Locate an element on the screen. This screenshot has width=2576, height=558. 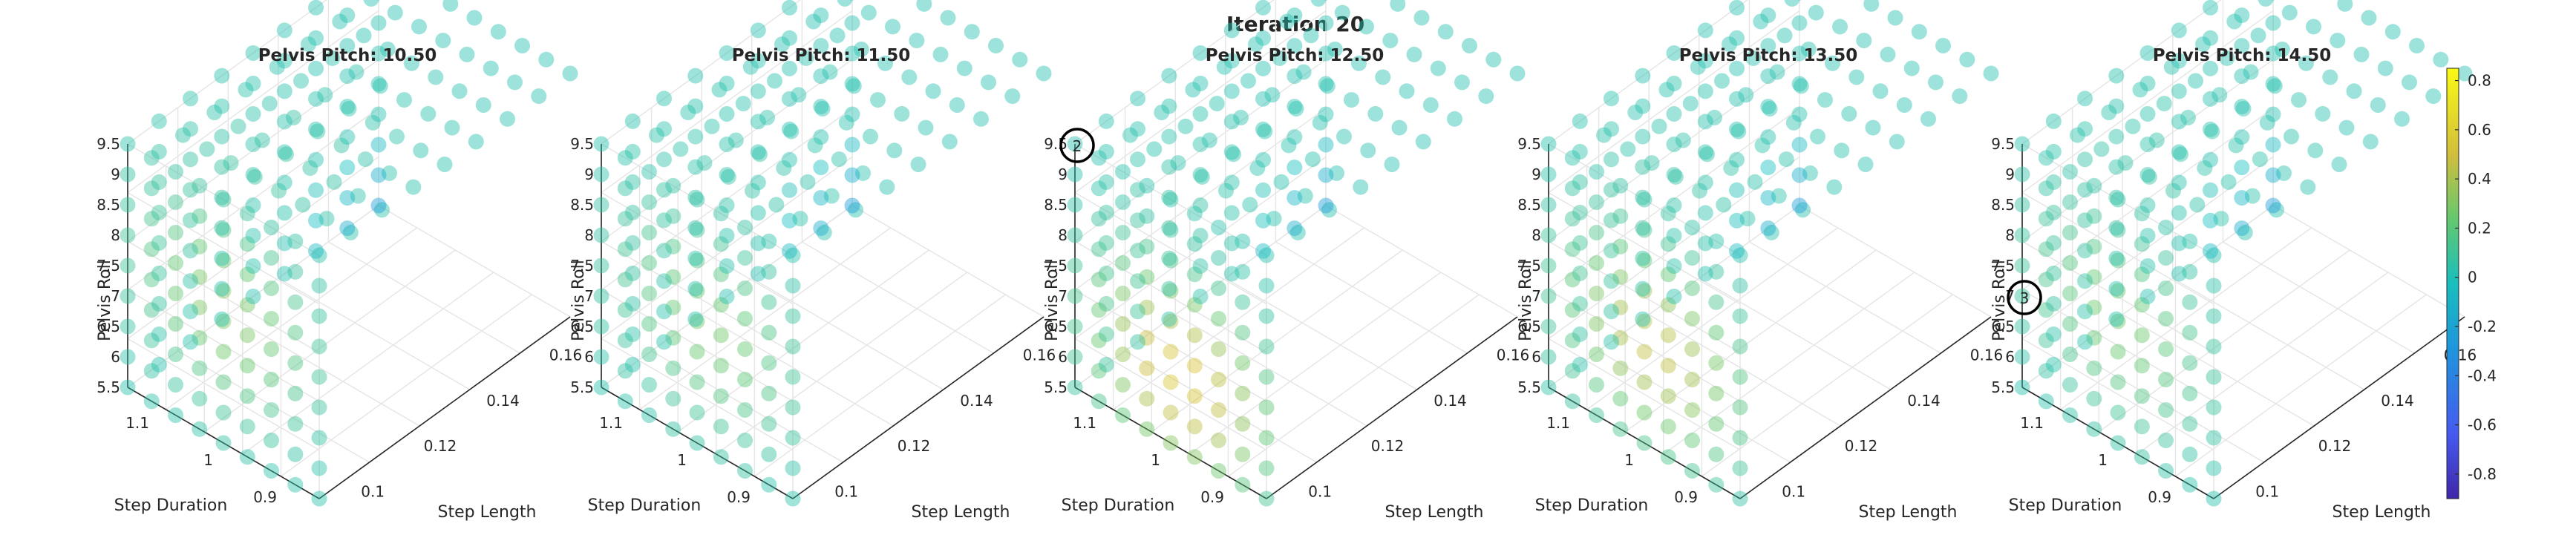
z-tick-label: 9 is located at coordinates (589, 174).